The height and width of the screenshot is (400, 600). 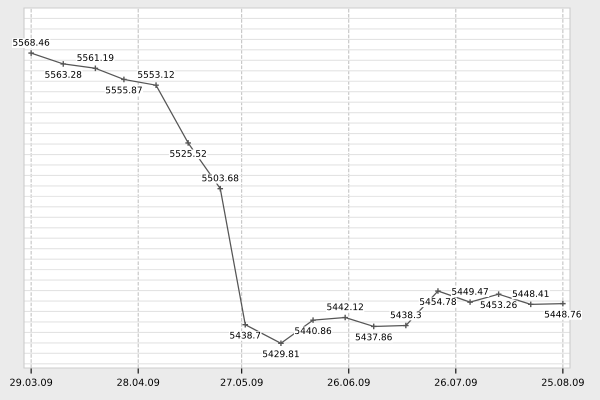 What do you see at coordinates (95, 57) in the screenshot?
I see `data-label: 5561.19` at bounding box center [95, 57].